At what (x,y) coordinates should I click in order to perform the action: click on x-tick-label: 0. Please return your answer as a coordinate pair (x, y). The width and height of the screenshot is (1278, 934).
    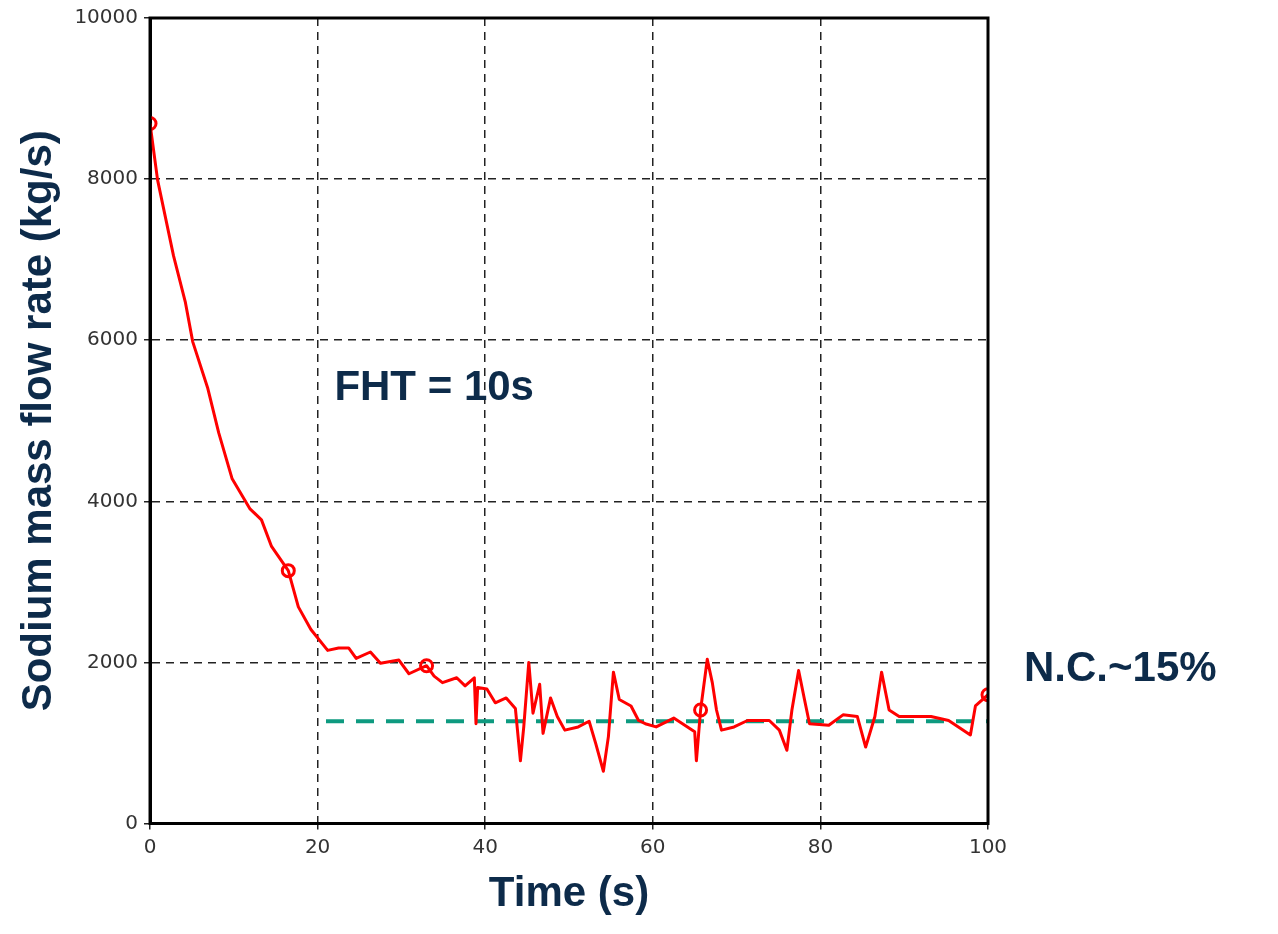
    Looking at the image, I should click on (150, 845).